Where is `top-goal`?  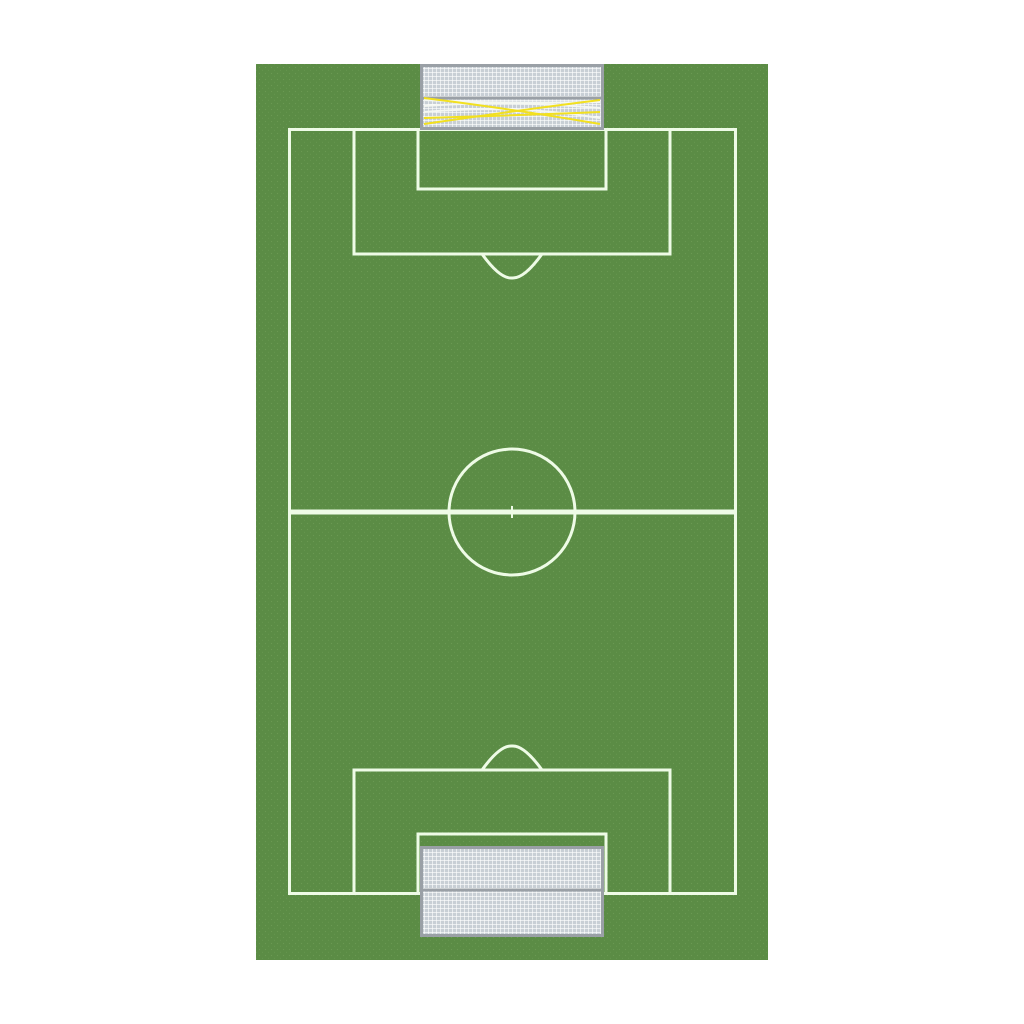 top-goal is located at coordinates (512, 97).